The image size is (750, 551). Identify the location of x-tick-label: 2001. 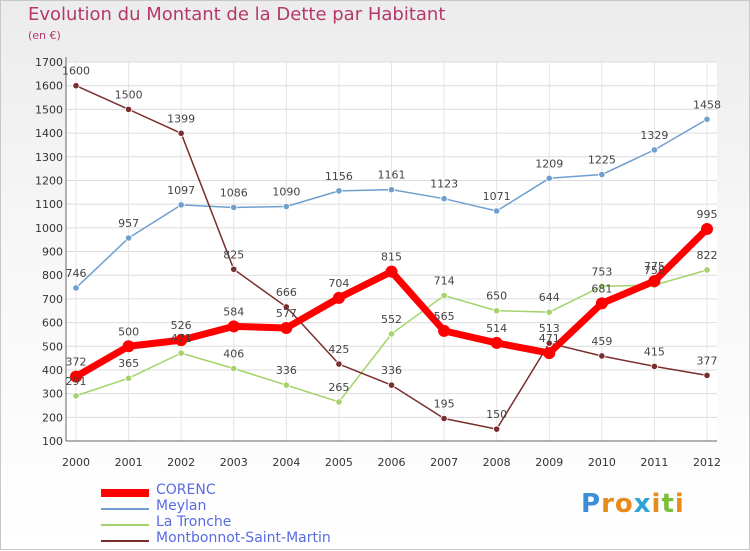
(129, 462).